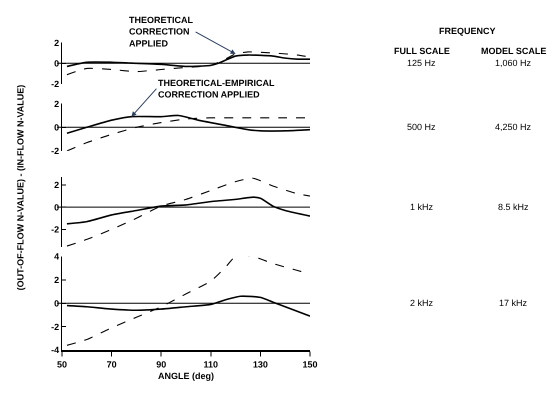 The height and width of the screenshot is (400, 557). I want to click on text: 2 kHz, so click(422, 303).